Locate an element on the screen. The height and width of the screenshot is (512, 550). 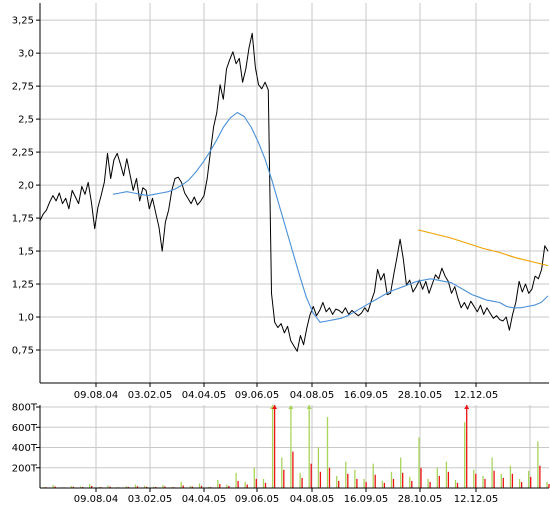
main-xtick-label: 09.06.05 is located at coordinates (257, 395).